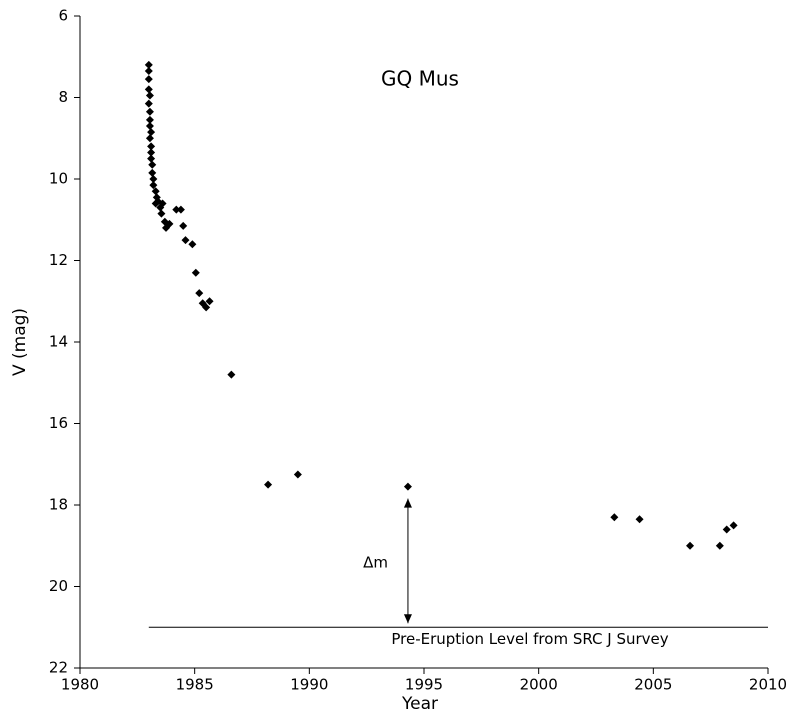  Describe the element at coordinates (58, 586) in the screenshot. I see `y-tick-label: 20` at that location.